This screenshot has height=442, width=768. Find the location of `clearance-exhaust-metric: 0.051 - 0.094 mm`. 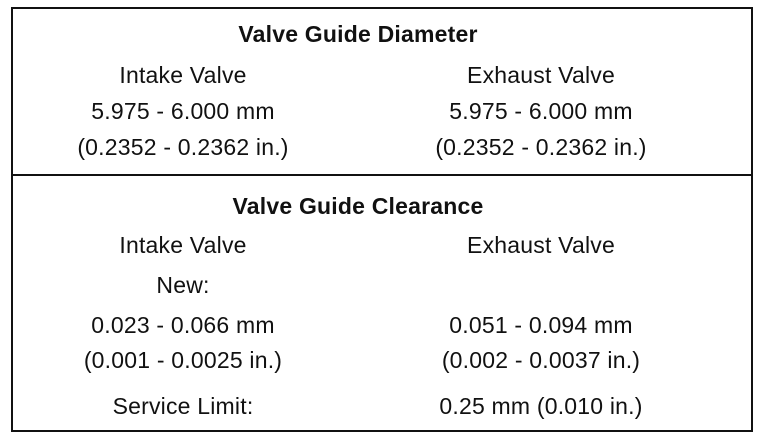

clearance-exhaust-metric: 0.051 - 0.094 mm is located at coordinates (541, 325).